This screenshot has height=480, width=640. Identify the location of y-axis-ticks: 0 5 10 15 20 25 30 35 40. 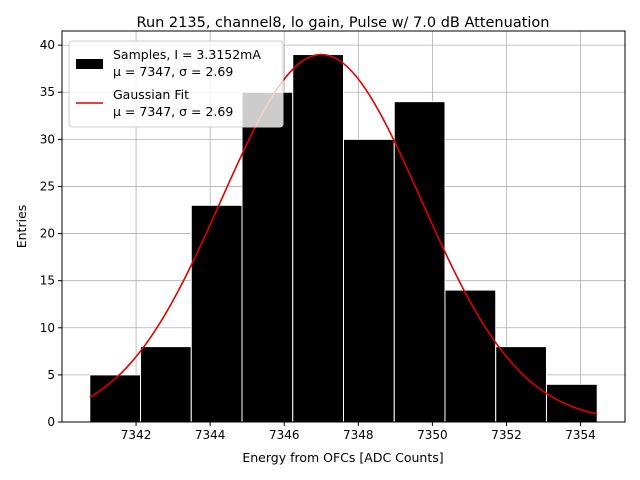
(51, 233).